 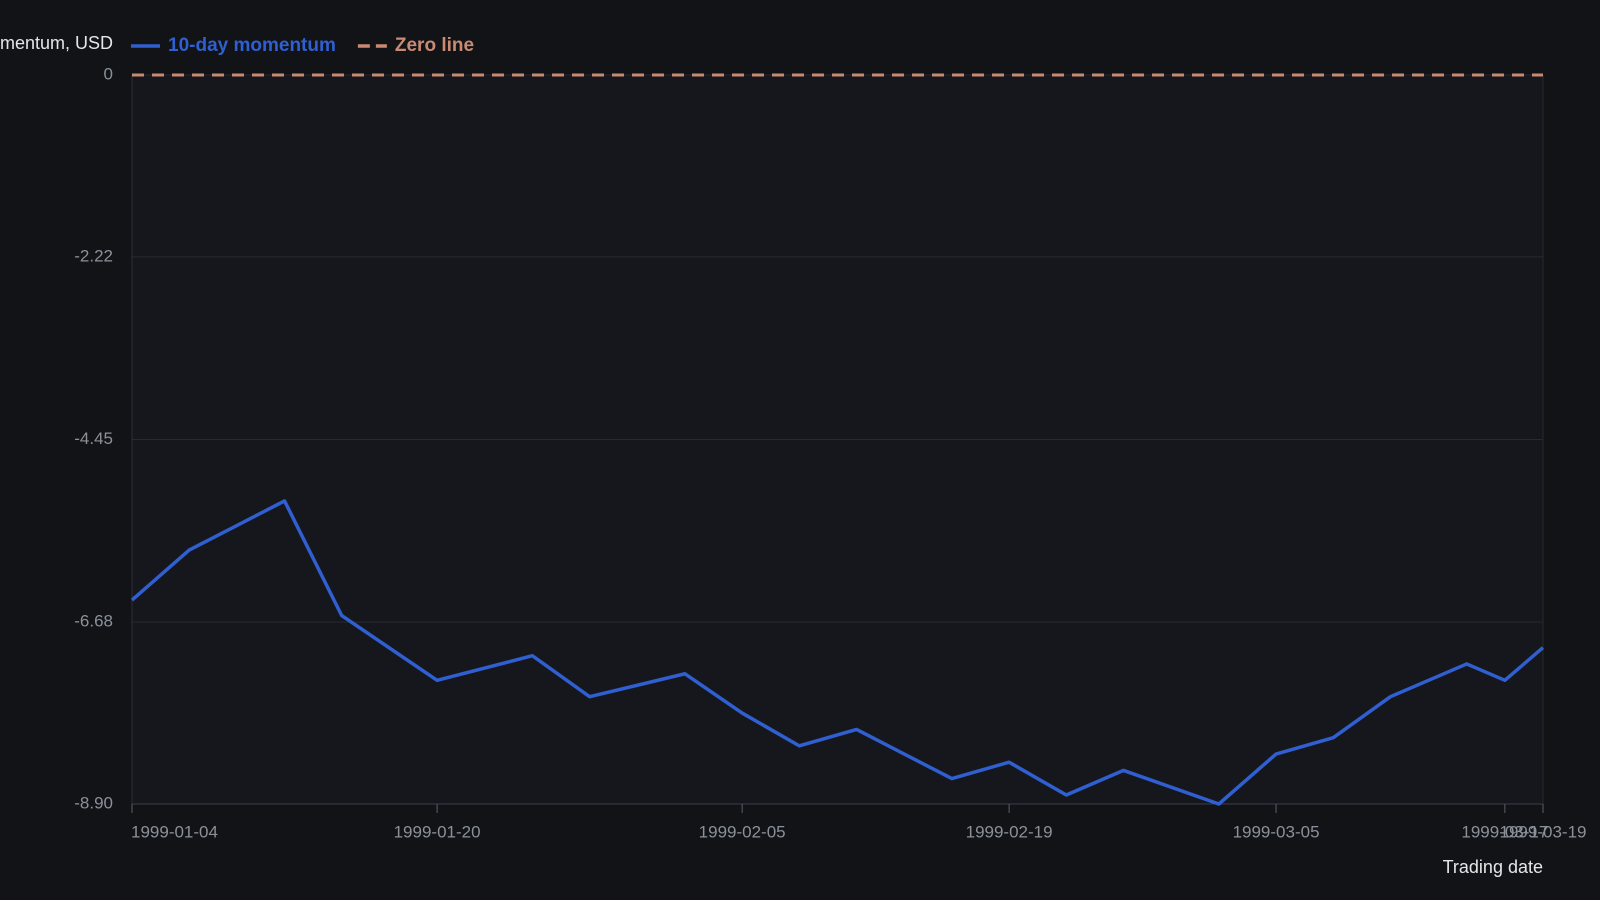 What do you see at coordinates (108, 73) in the screenshot?
I see `y-tick-label: 0` at bounding box center [108, 73].